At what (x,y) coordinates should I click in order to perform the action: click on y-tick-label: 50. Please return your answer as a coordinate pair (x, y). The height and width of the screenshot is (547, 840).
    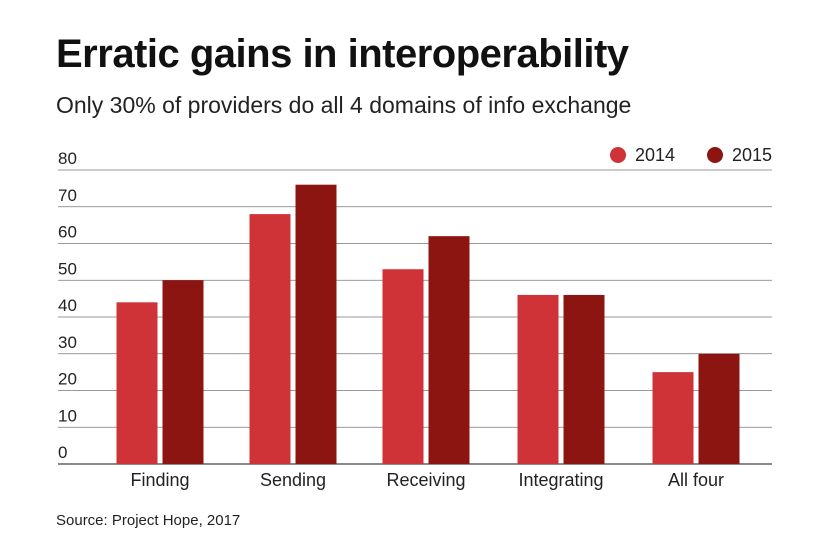
    Looking at the image, I should click on (67, 268).